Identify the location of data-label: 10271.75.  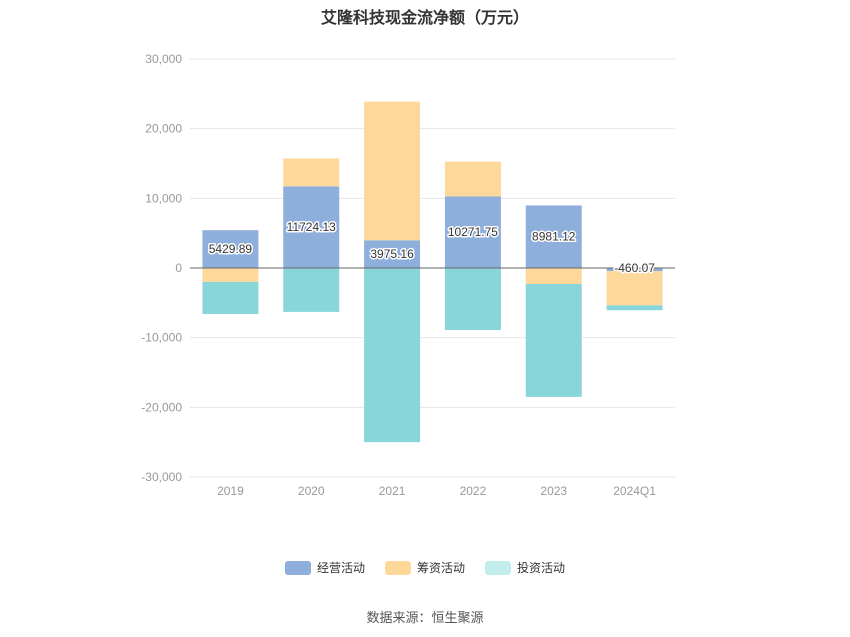
(473, 232).